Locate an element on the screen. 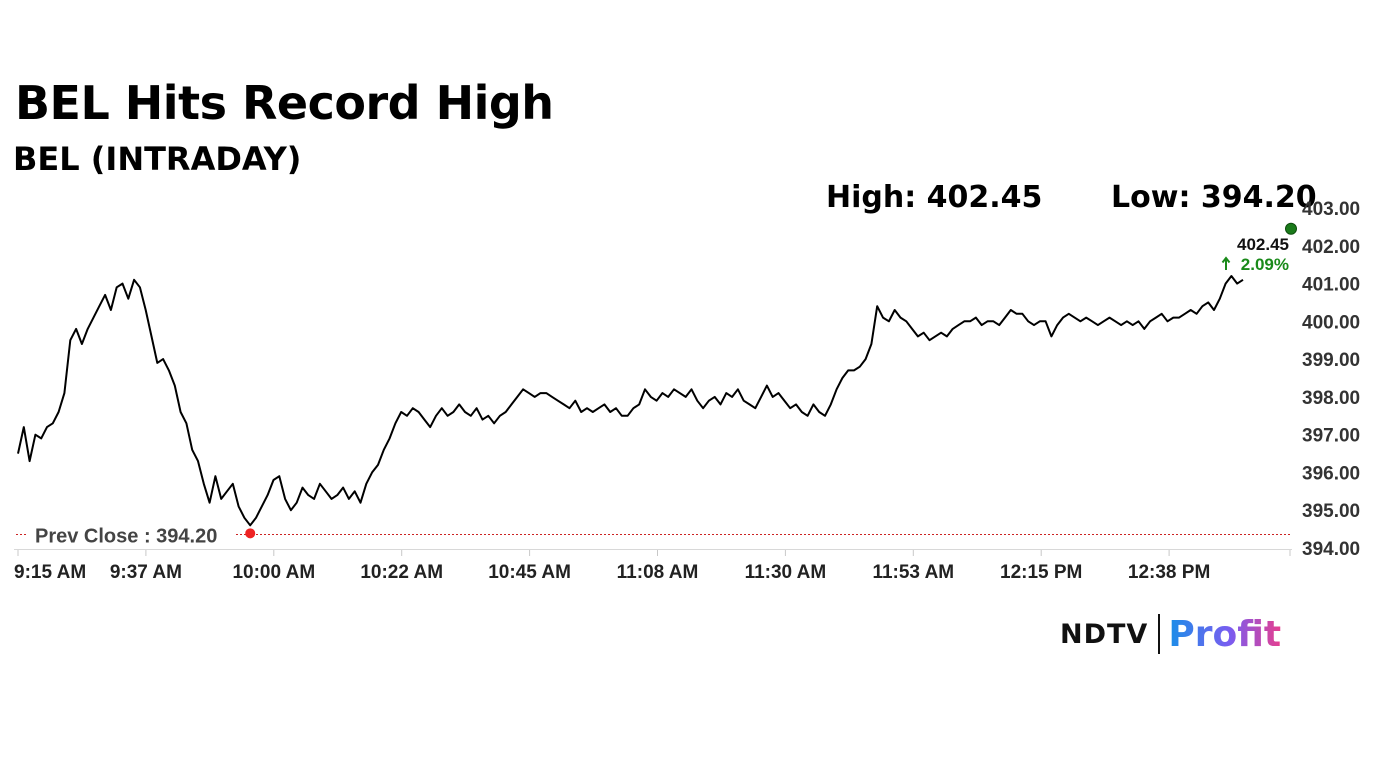 The image size is (1382, 777). y-tick-label: 397.00 is located at coordinates (1331, 436).